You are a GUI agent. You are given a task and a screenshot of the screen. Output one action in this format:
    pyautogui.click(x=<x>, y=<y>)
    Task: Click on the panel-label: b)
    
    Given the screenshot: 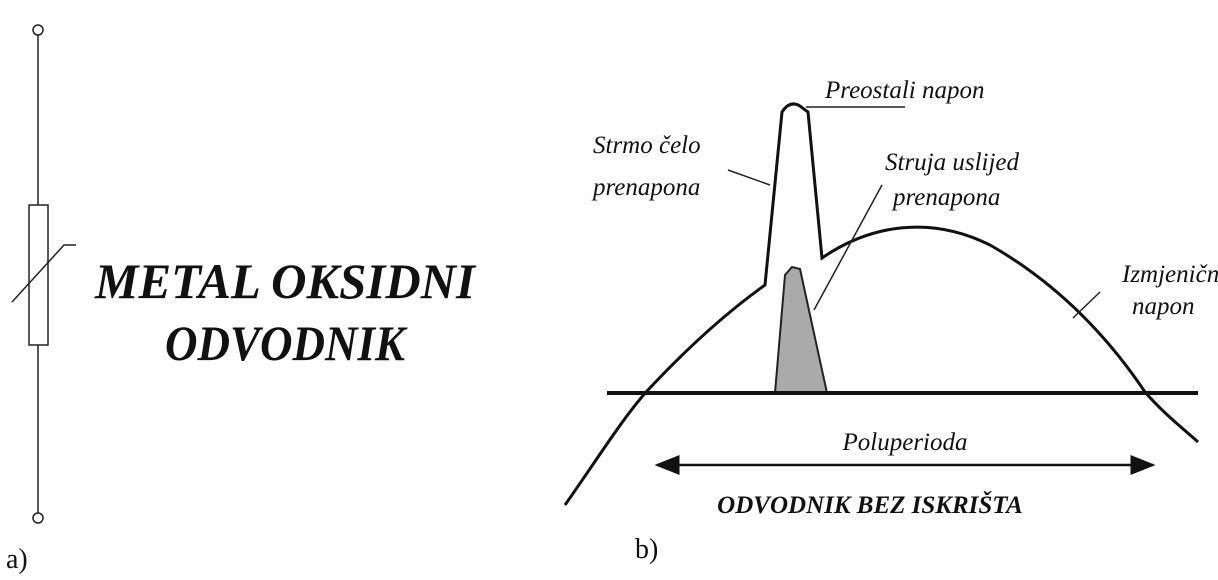 What is the action you would take?
    pyautogui.click(x=646, y=549)
    